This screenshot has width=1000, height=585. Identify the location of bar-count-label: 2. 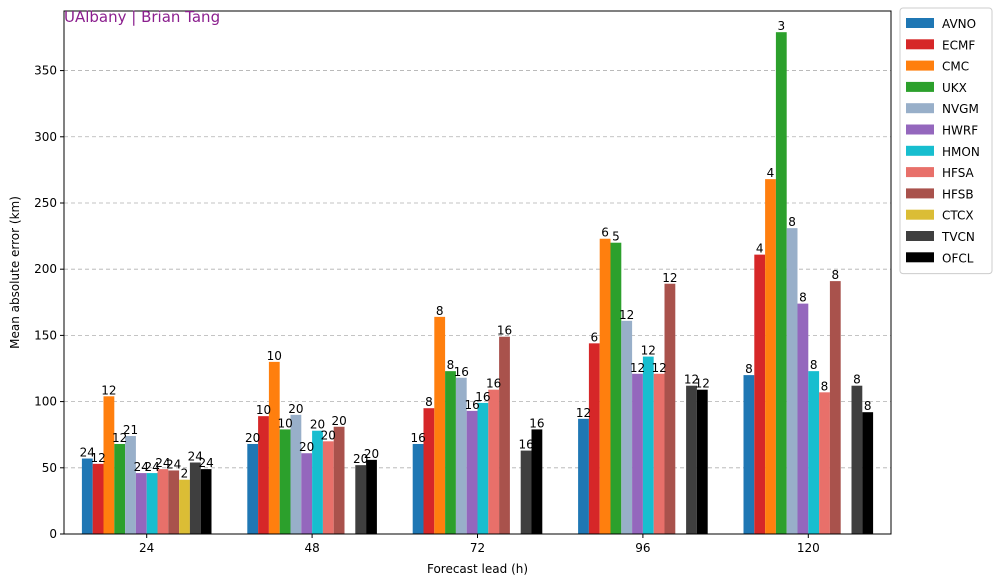
(185, 474).